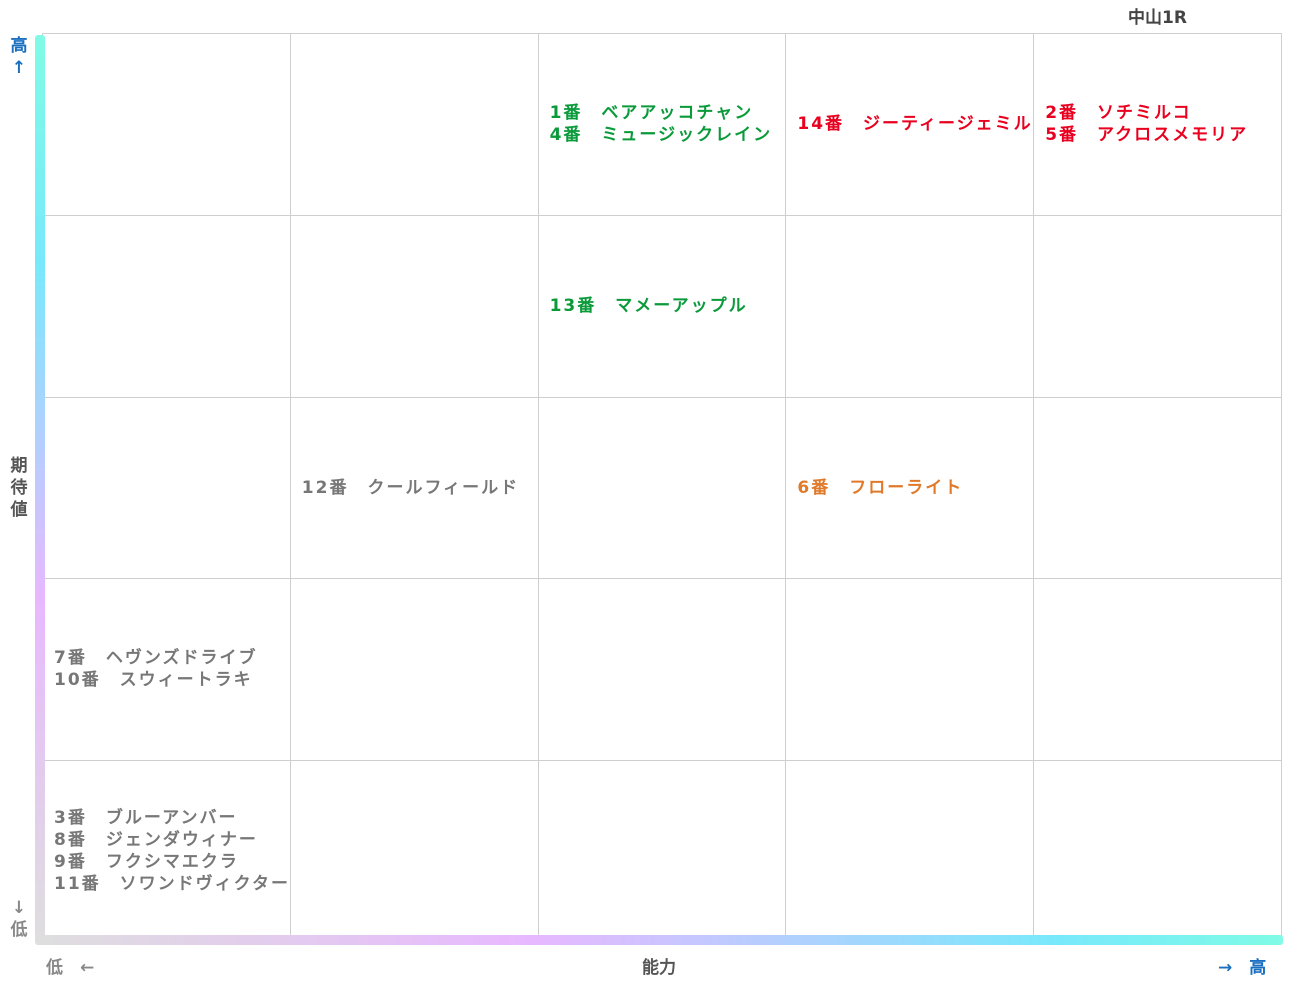  I want to click on x-low-label: 低 ←, so click(70, 968).